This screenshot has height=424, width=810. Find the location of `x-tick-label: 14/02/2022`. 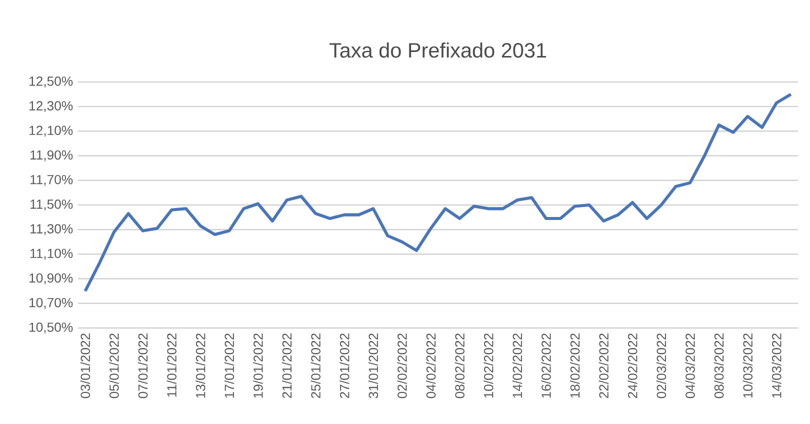

x-tick-label: 14/02/2022 is located at coordinates (517, 366).